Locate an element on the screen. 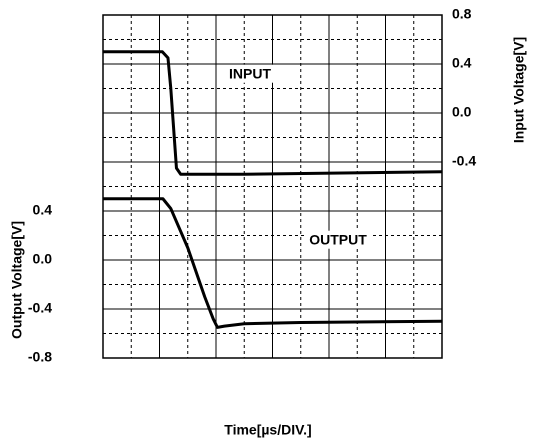  y2-tick-label: 0.8 is located at coordinates (462, 14).